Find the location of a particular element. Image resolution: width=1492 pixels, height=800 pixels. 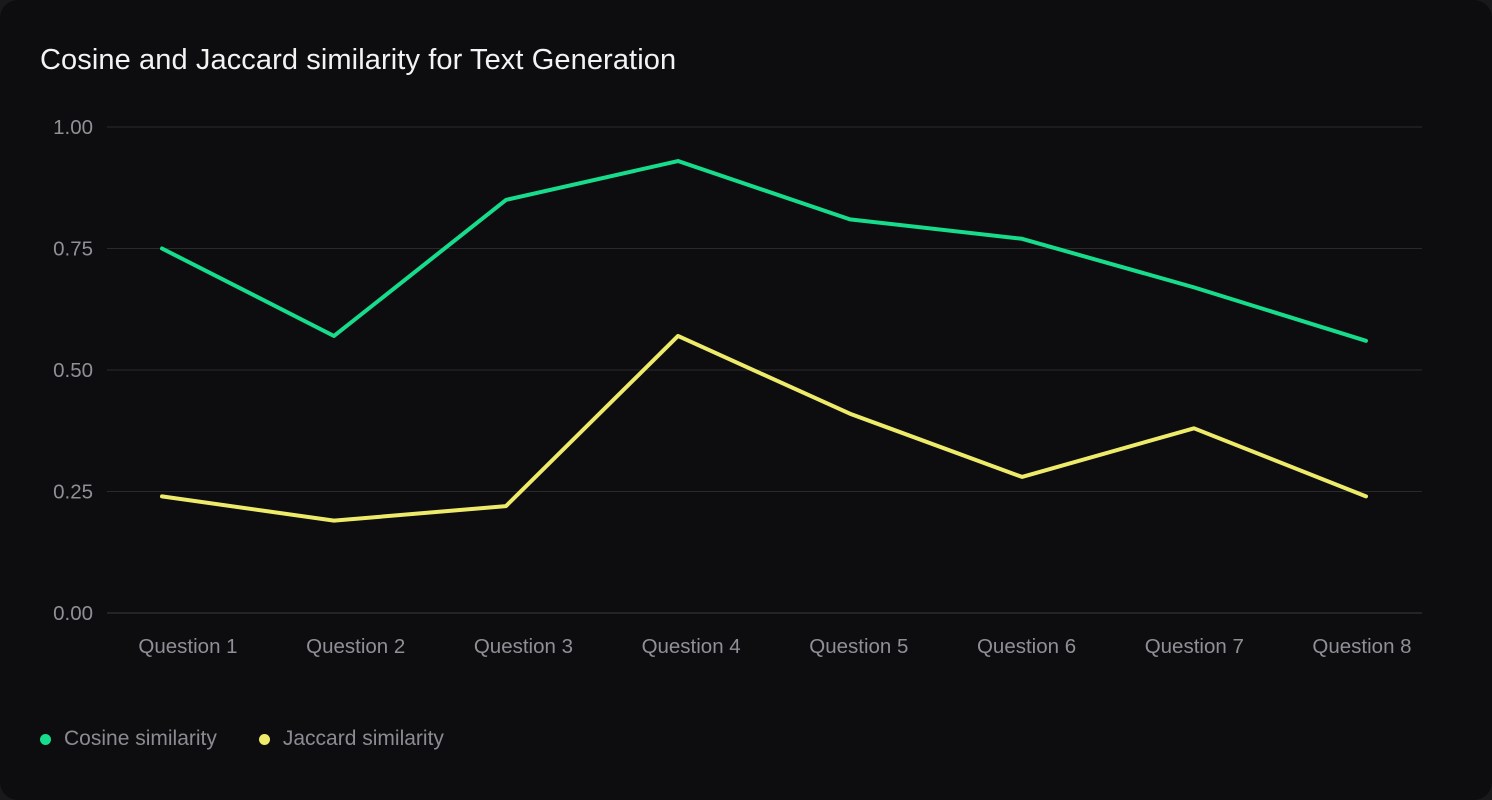

x-tick-label: Question 4 is located at coordinates (691, 646).